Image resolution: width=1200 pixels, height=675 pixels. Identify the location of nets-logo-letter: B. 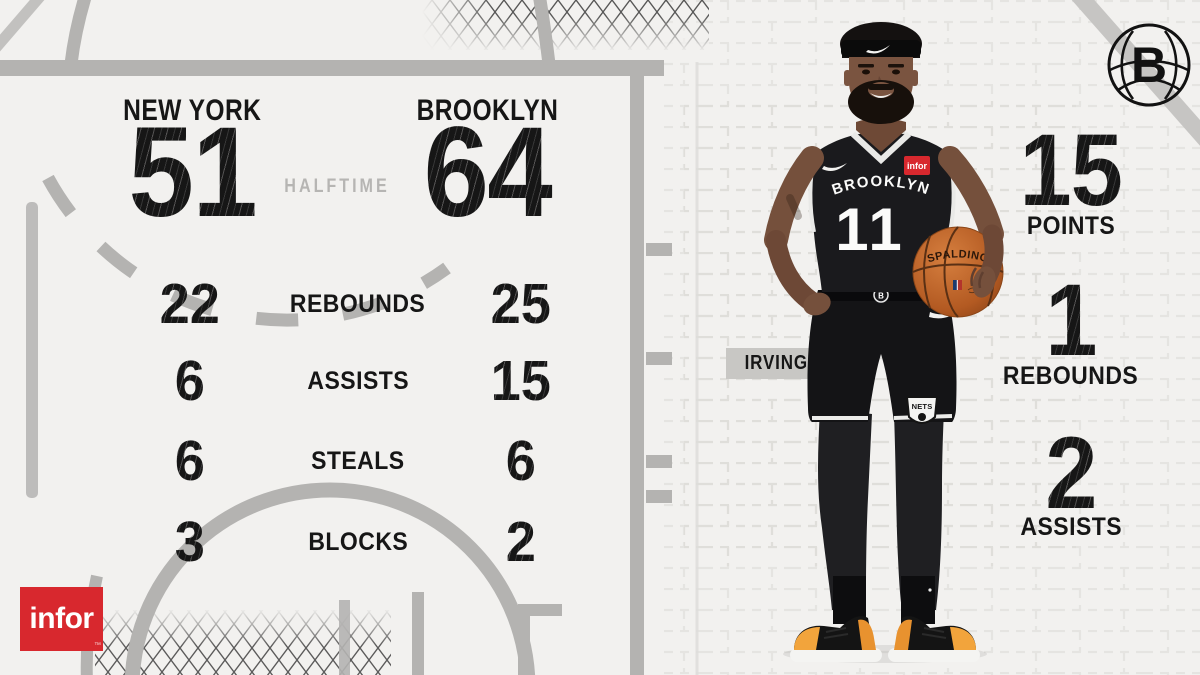
(1149, 65).